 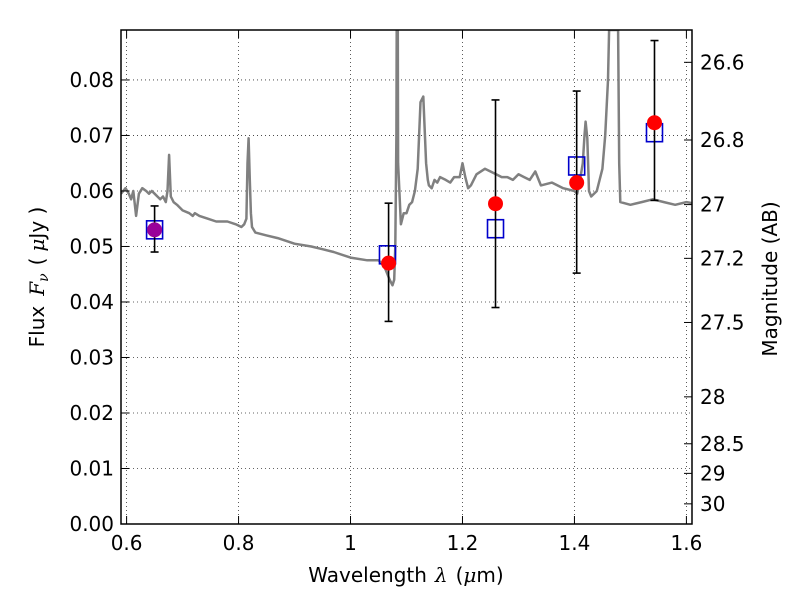 What do you see at coordinates (91, 246) in the screenshot?
I see `y-tick-label: 0.05` at bounding box center [91, 246].